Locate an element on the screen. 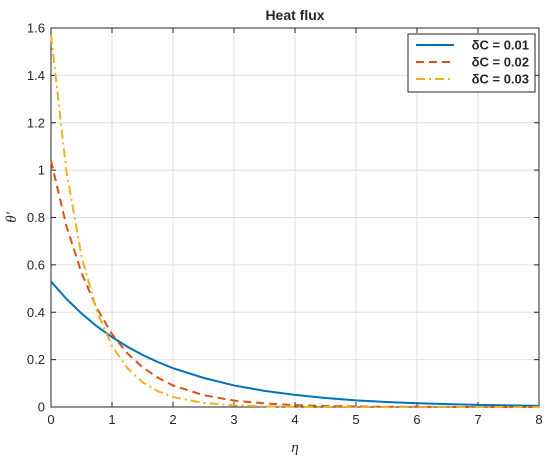 The height and width of the screenshot is (466, 550). y-tick-label: 1.4 is located at coordinates (36, 75).